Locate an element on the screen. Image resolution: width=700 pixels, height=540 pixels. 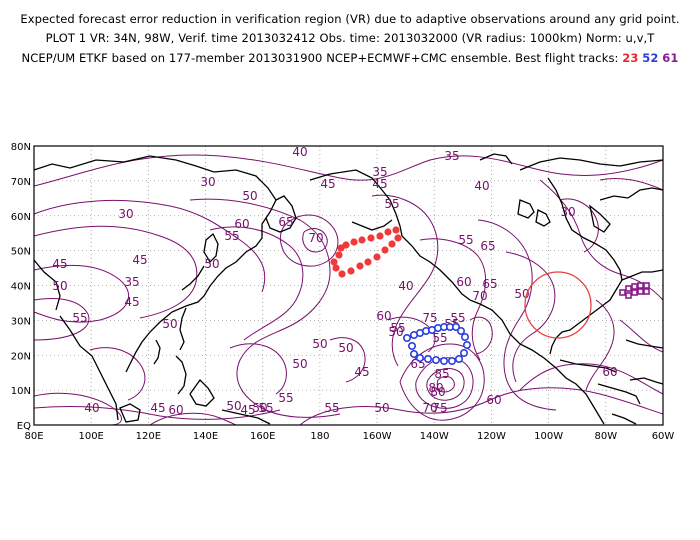
track-52-label: 52 is located at coordinates (650, 58).